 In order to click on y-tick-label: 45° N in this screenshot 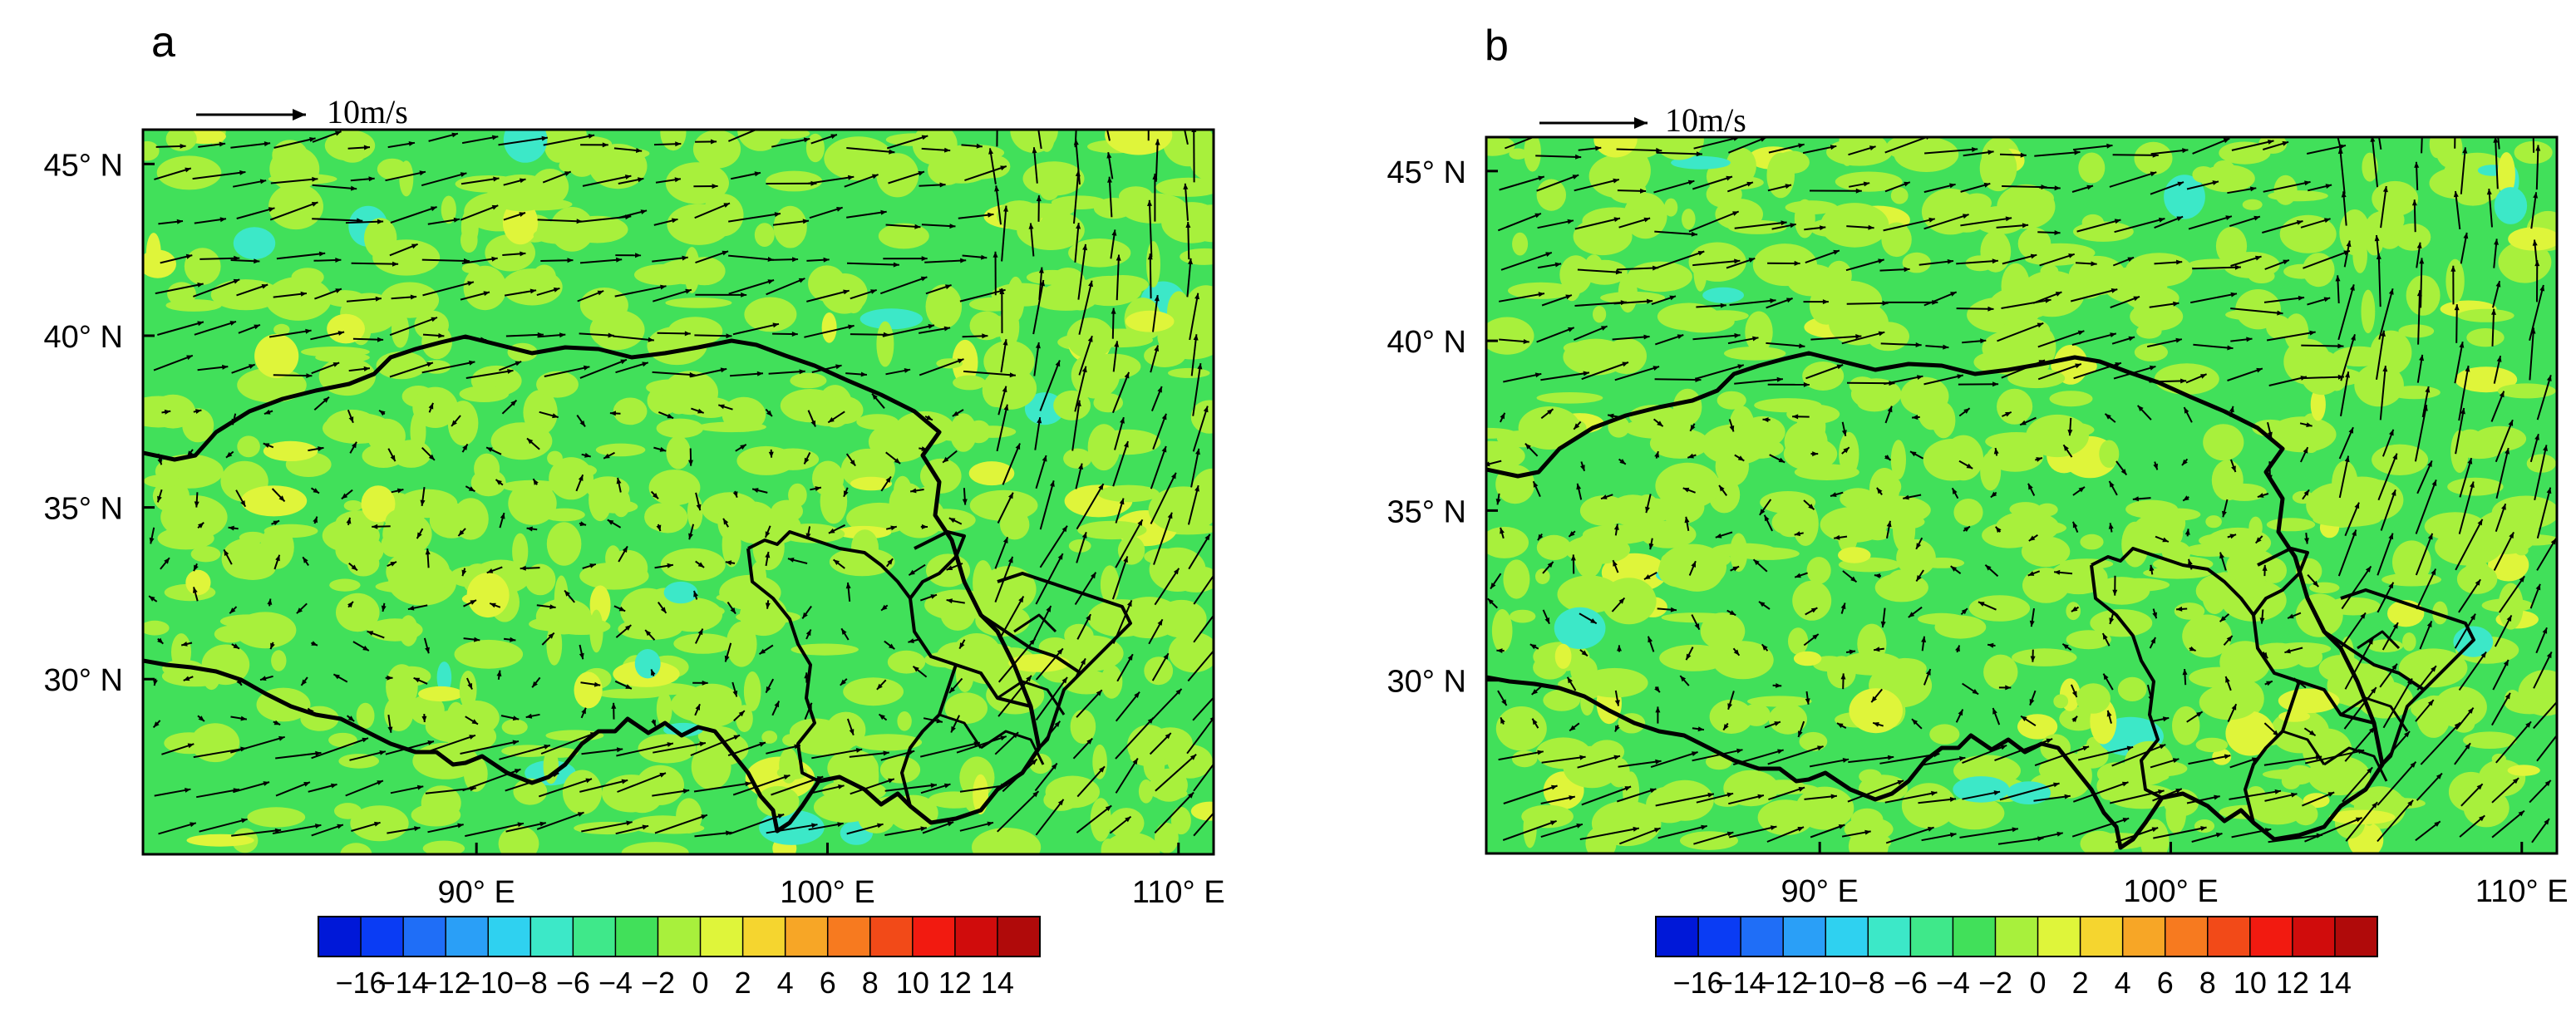, I will do `click(83, 165)`.